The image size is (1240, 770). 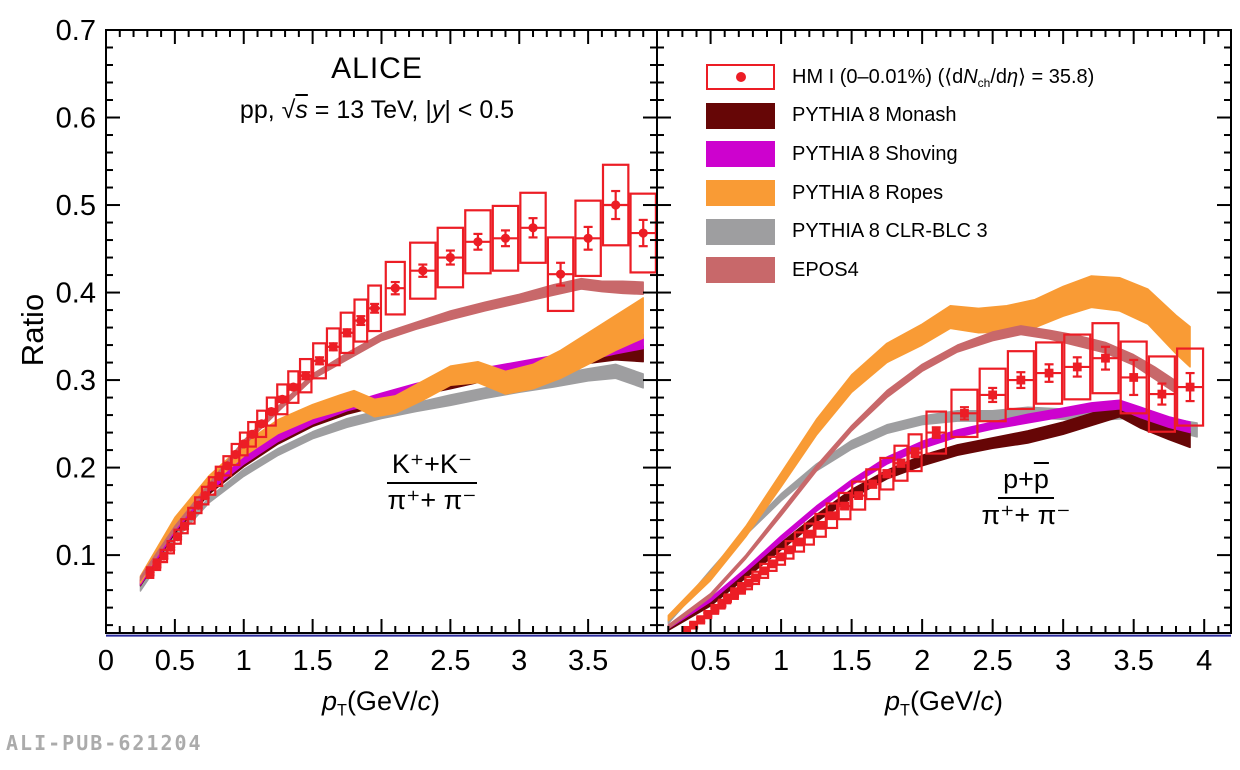 I want to click on y-axis-title: Ratio, so click(x=32, y=330).